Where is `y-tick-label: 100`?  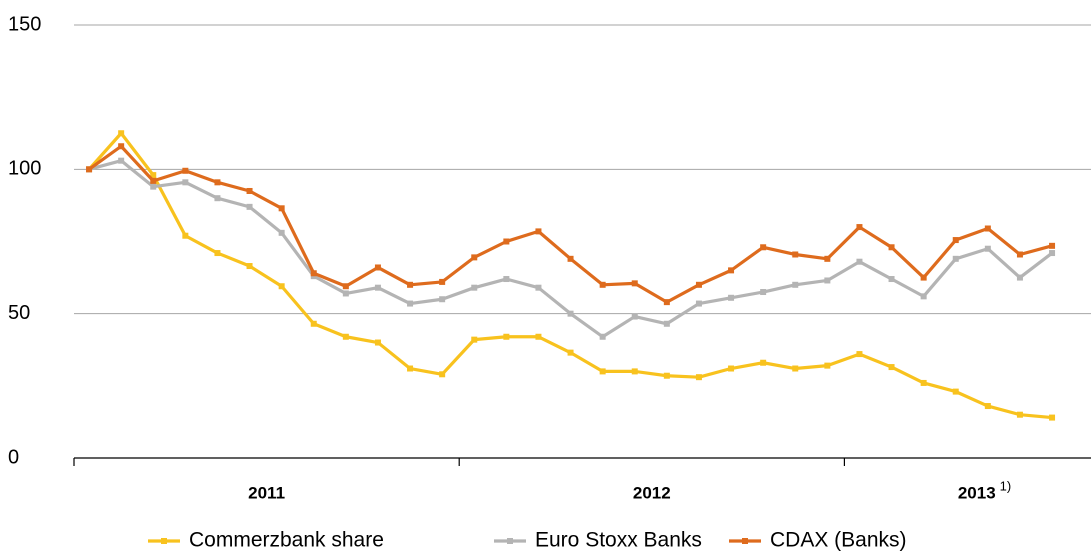
y-tick-label: 100 is located at coordinates (24, 169).